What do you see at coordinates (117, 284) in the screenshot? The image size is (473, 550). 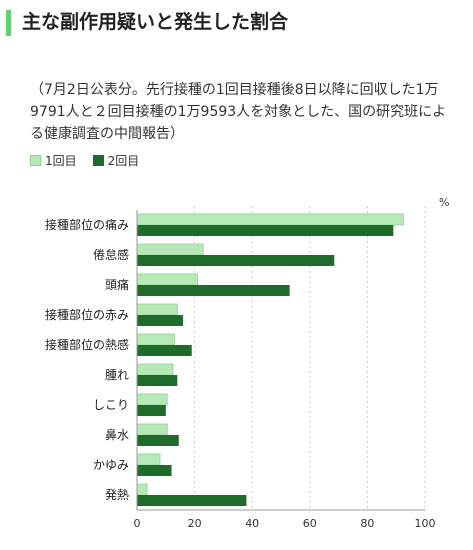 I see `category-label: 頭痛` at bounding box center [117, 284].